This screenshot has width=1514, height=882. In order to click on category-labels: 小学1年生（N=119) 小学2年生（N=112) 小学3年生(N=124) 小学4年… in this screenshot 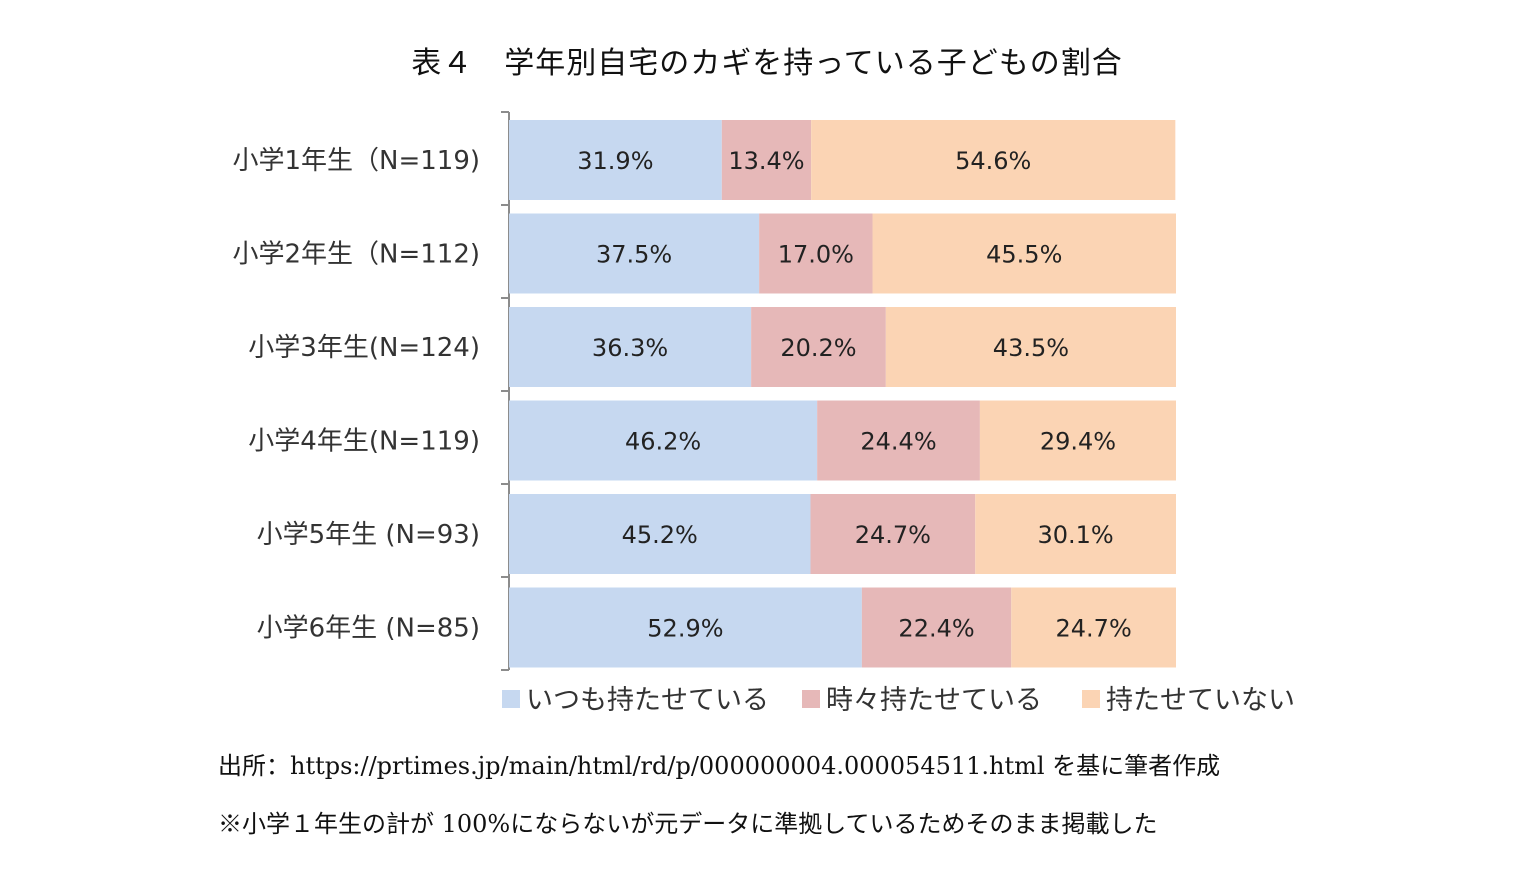, I will do `click(356, 395)`.